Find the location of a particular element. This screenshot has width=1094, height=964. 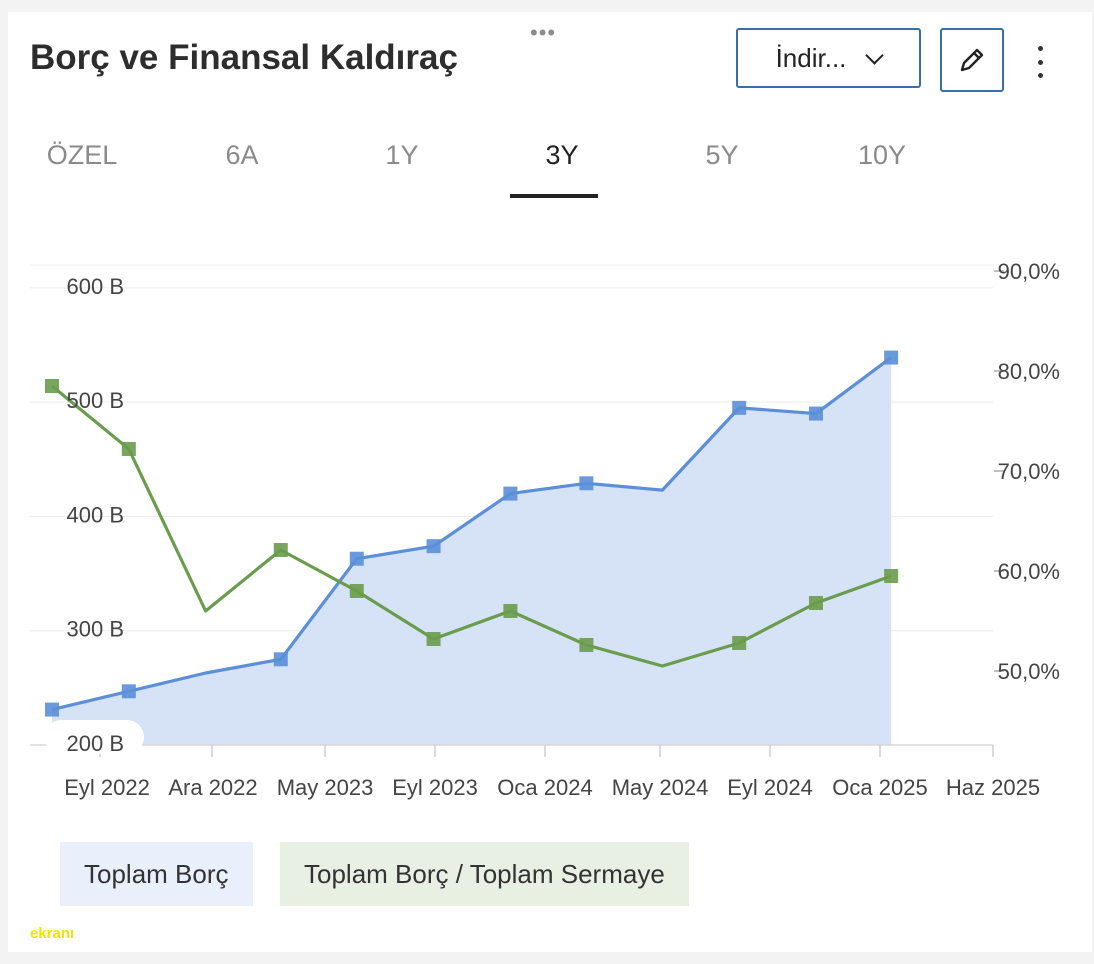

y-right-tick-label: 90,0% is located at coordinates (1029, 271).